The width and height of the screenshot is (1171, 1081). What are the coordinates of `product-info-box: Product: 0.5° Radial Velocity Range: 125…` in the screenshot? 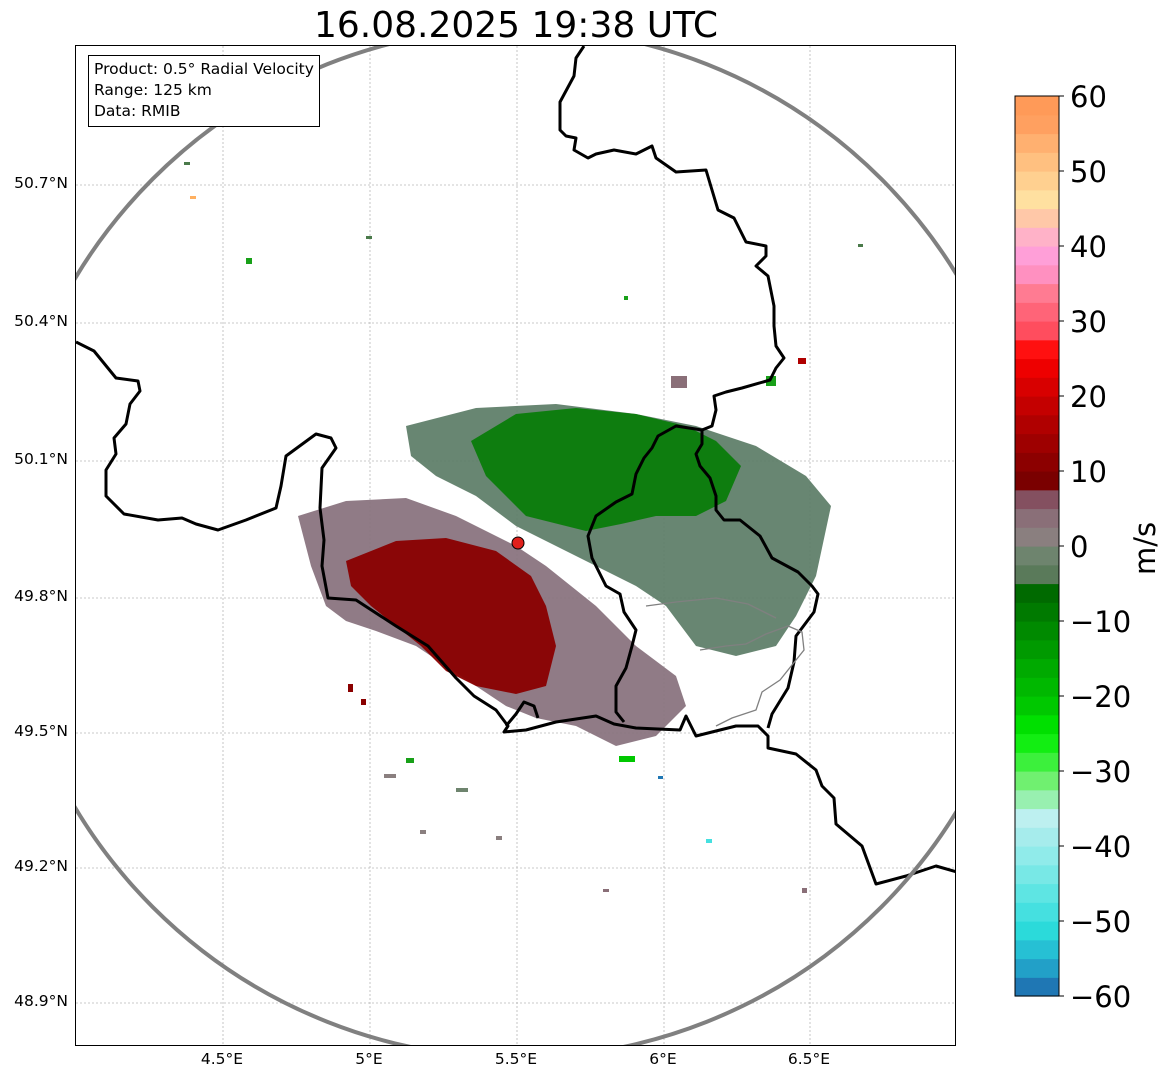 It's located at (204, 91).